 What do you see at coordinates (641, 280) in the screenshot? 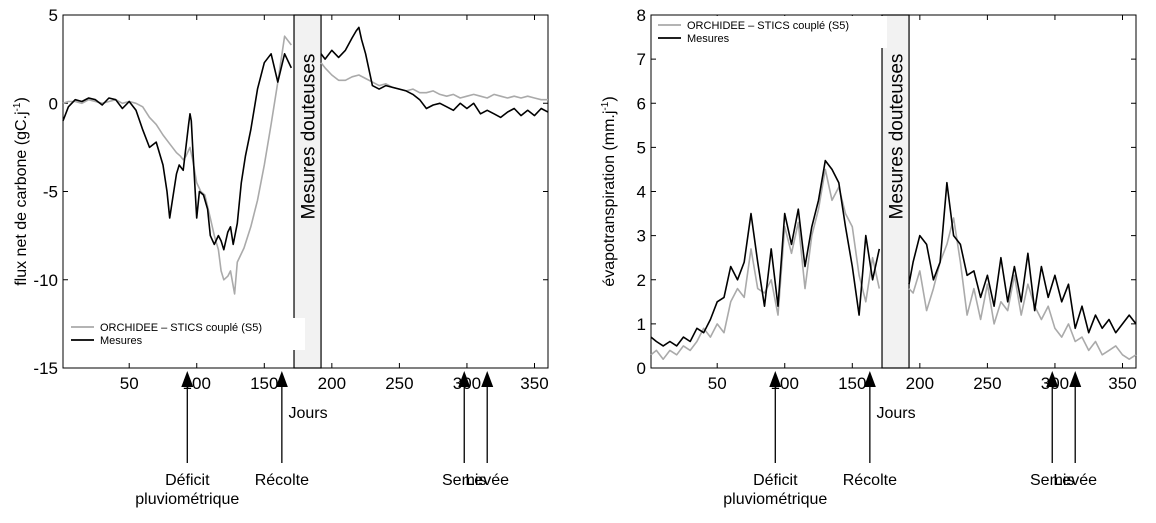
I see `y-tick-label: 2` at bounding box center [641, 280].